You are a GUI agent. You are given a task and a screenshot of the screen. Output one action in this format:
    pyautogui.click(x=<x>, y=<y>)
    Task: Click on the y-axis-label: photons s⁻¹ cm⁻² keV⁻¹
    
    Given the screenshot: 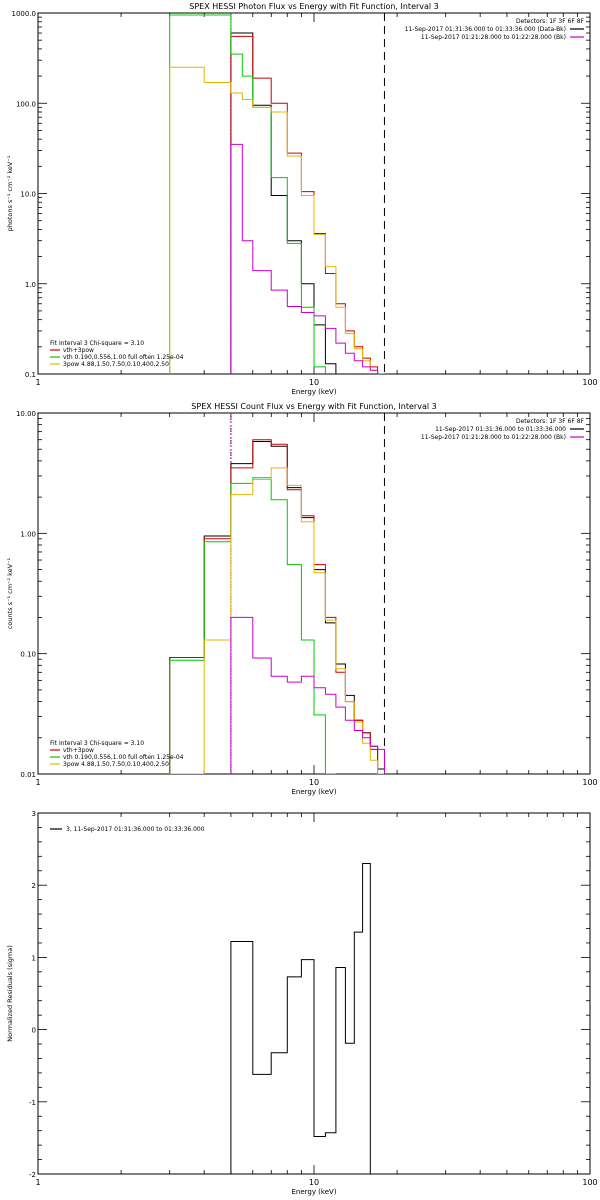 What is the action you would take?
    pyautogui.click(x=10, y=193)
    